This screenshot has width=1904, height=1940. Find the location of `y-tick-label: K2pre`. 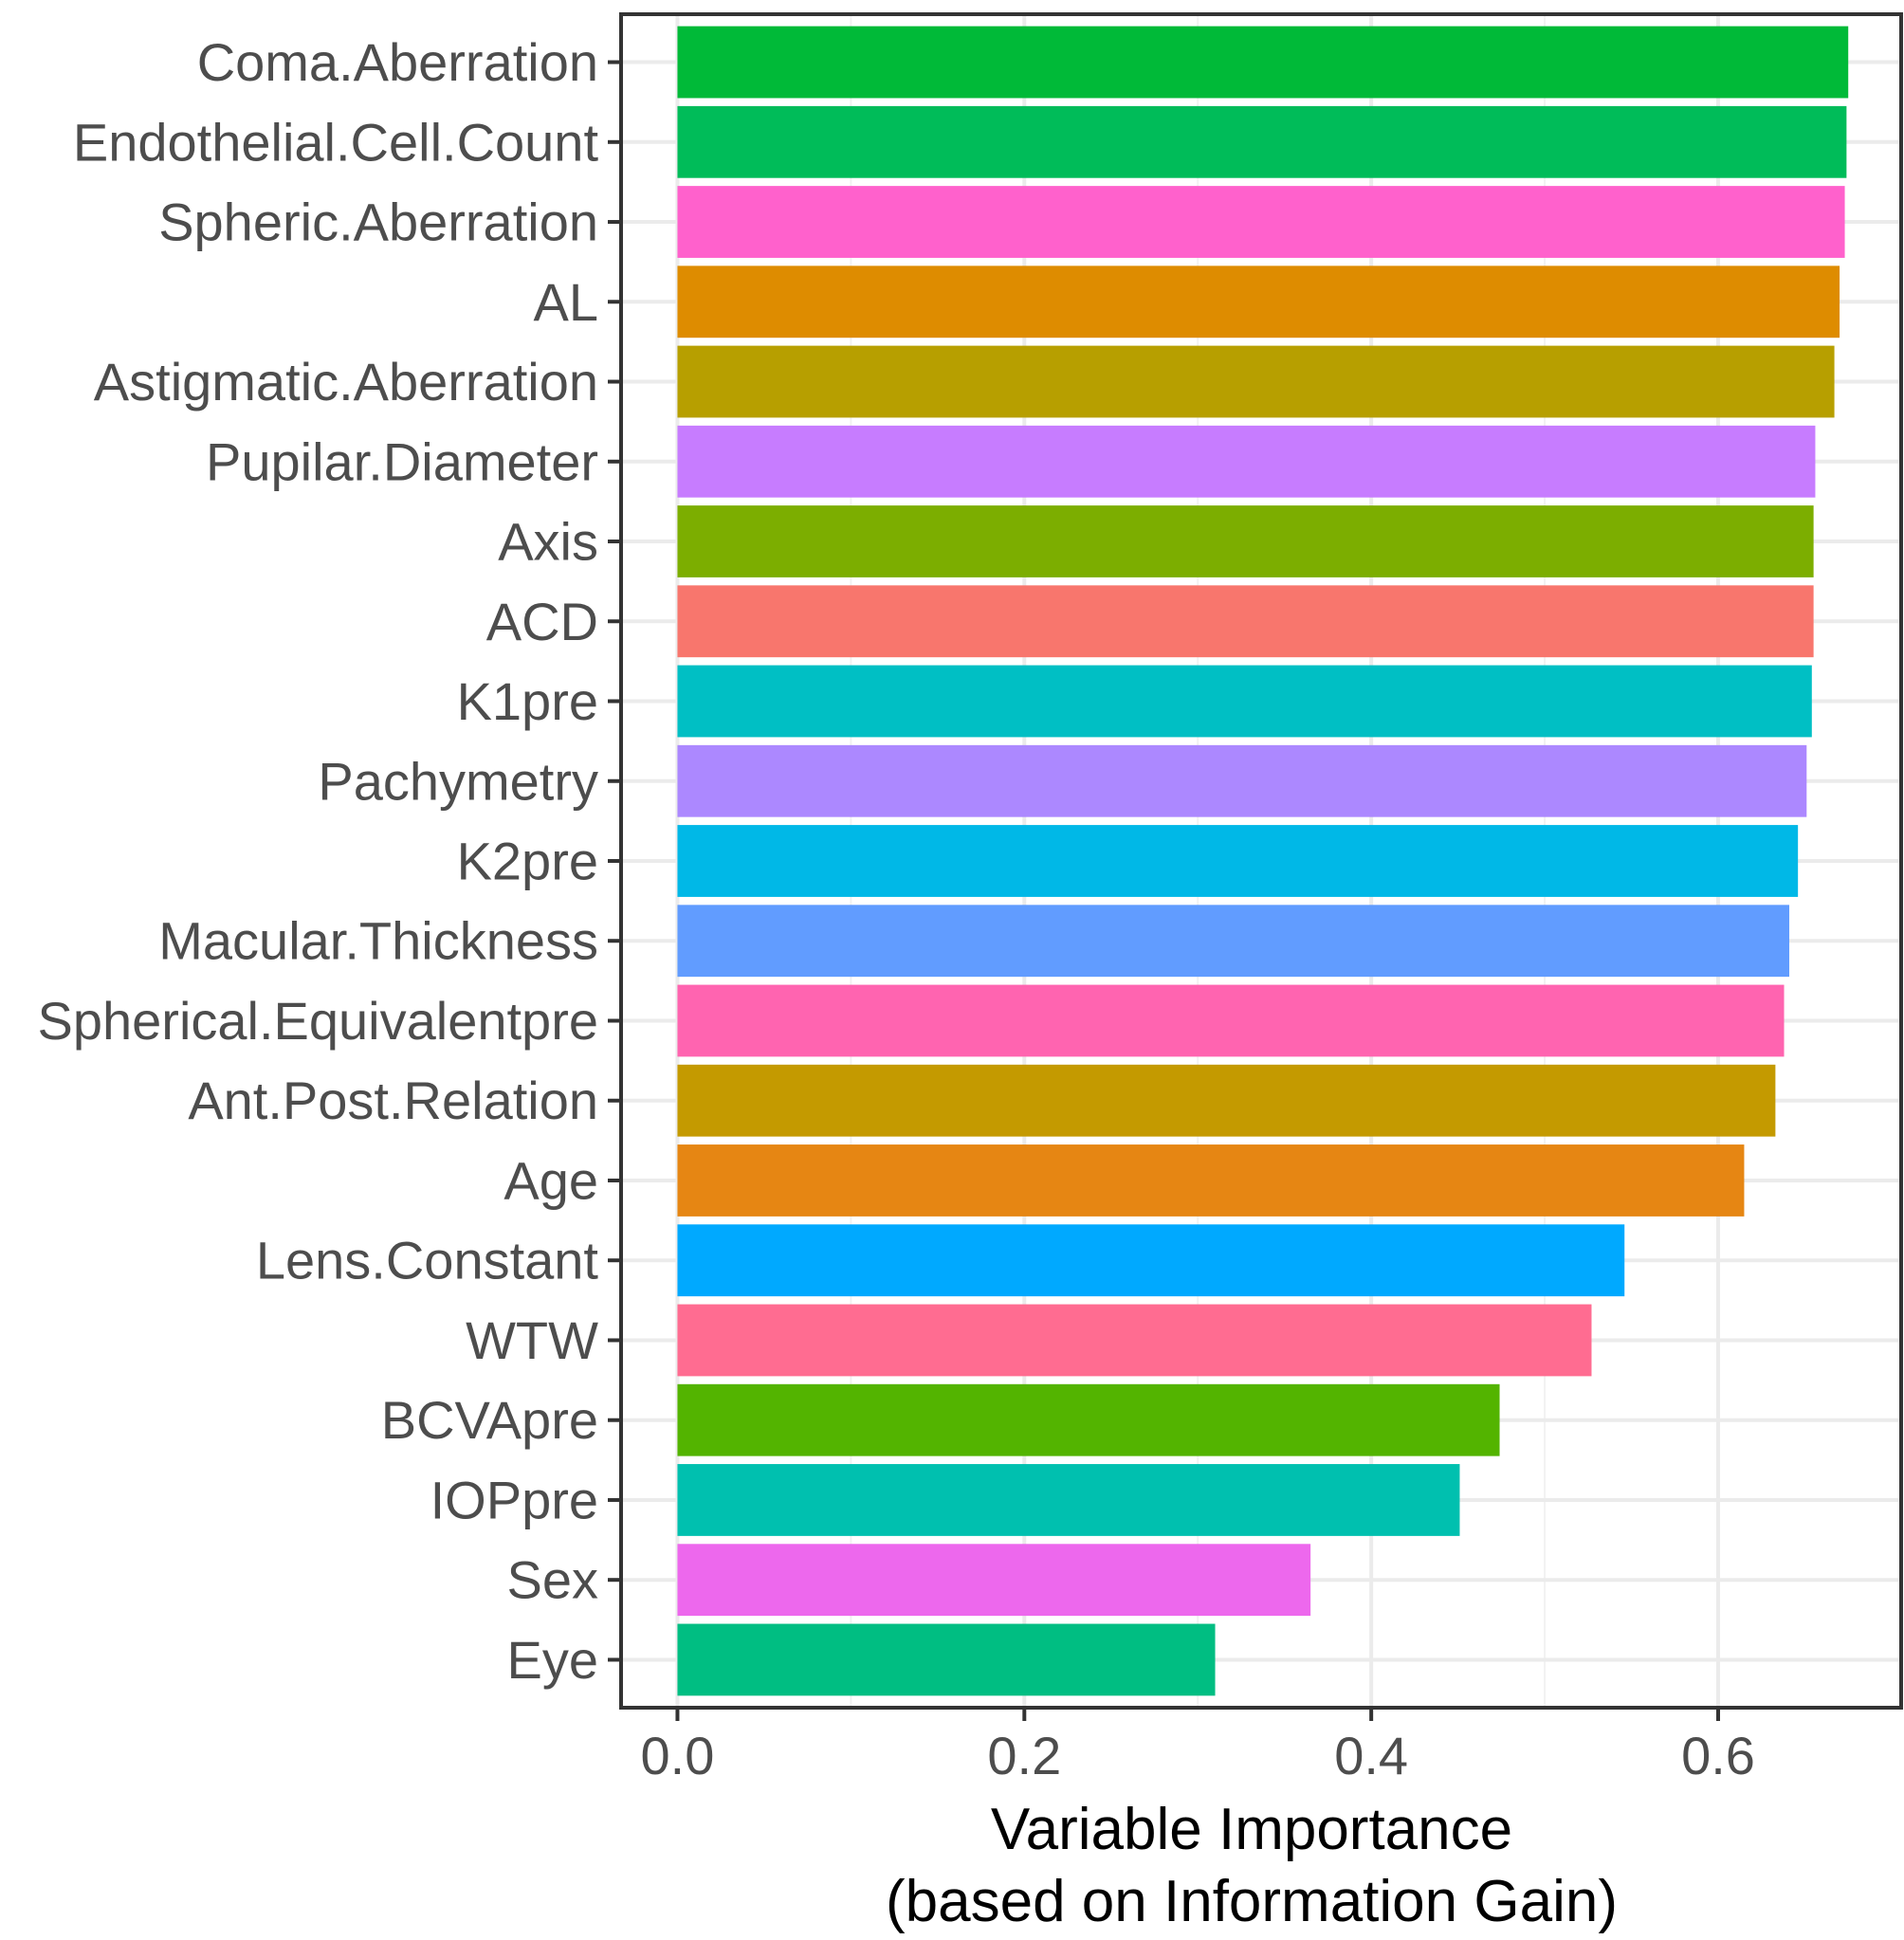

y-tick-label: K2pre is located at coordinates (527, 862).